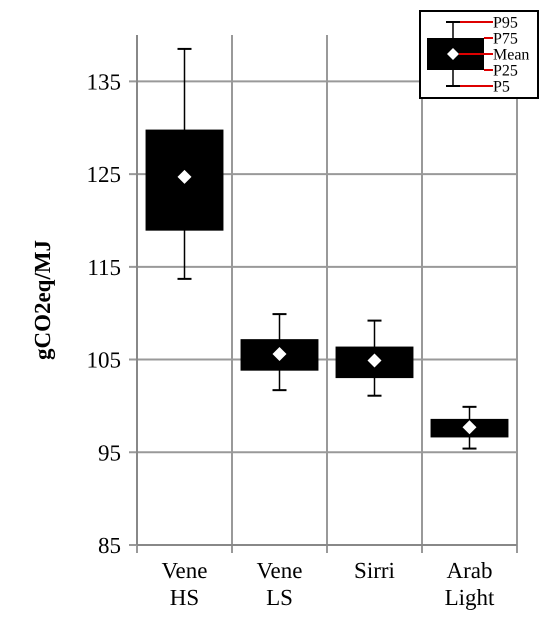 This screenshot has height=633, width=542. I want to click on y-tick-label: 95, so click(109, 453).